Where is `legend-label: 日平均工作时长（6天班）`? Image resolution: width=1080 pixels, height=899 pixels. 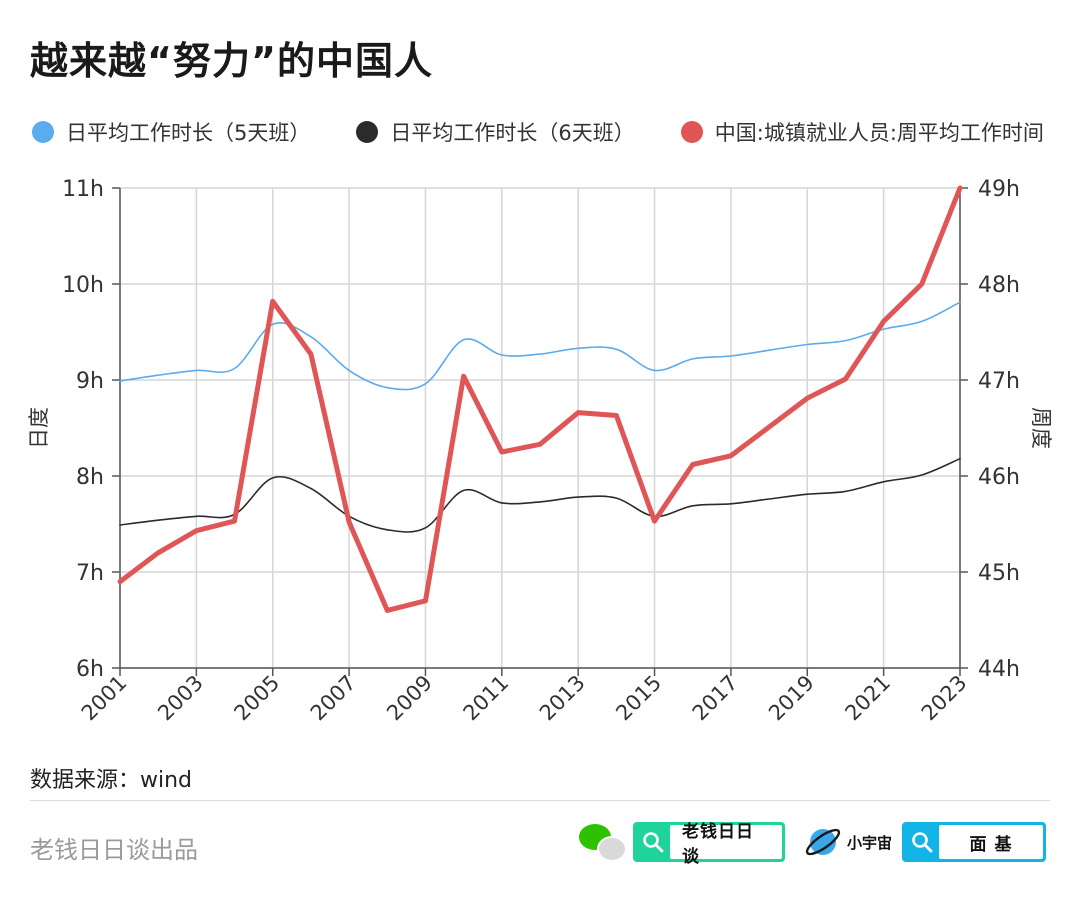 legend-label: 日平均工作时长（6天班） is located at coordinates (512, 133).